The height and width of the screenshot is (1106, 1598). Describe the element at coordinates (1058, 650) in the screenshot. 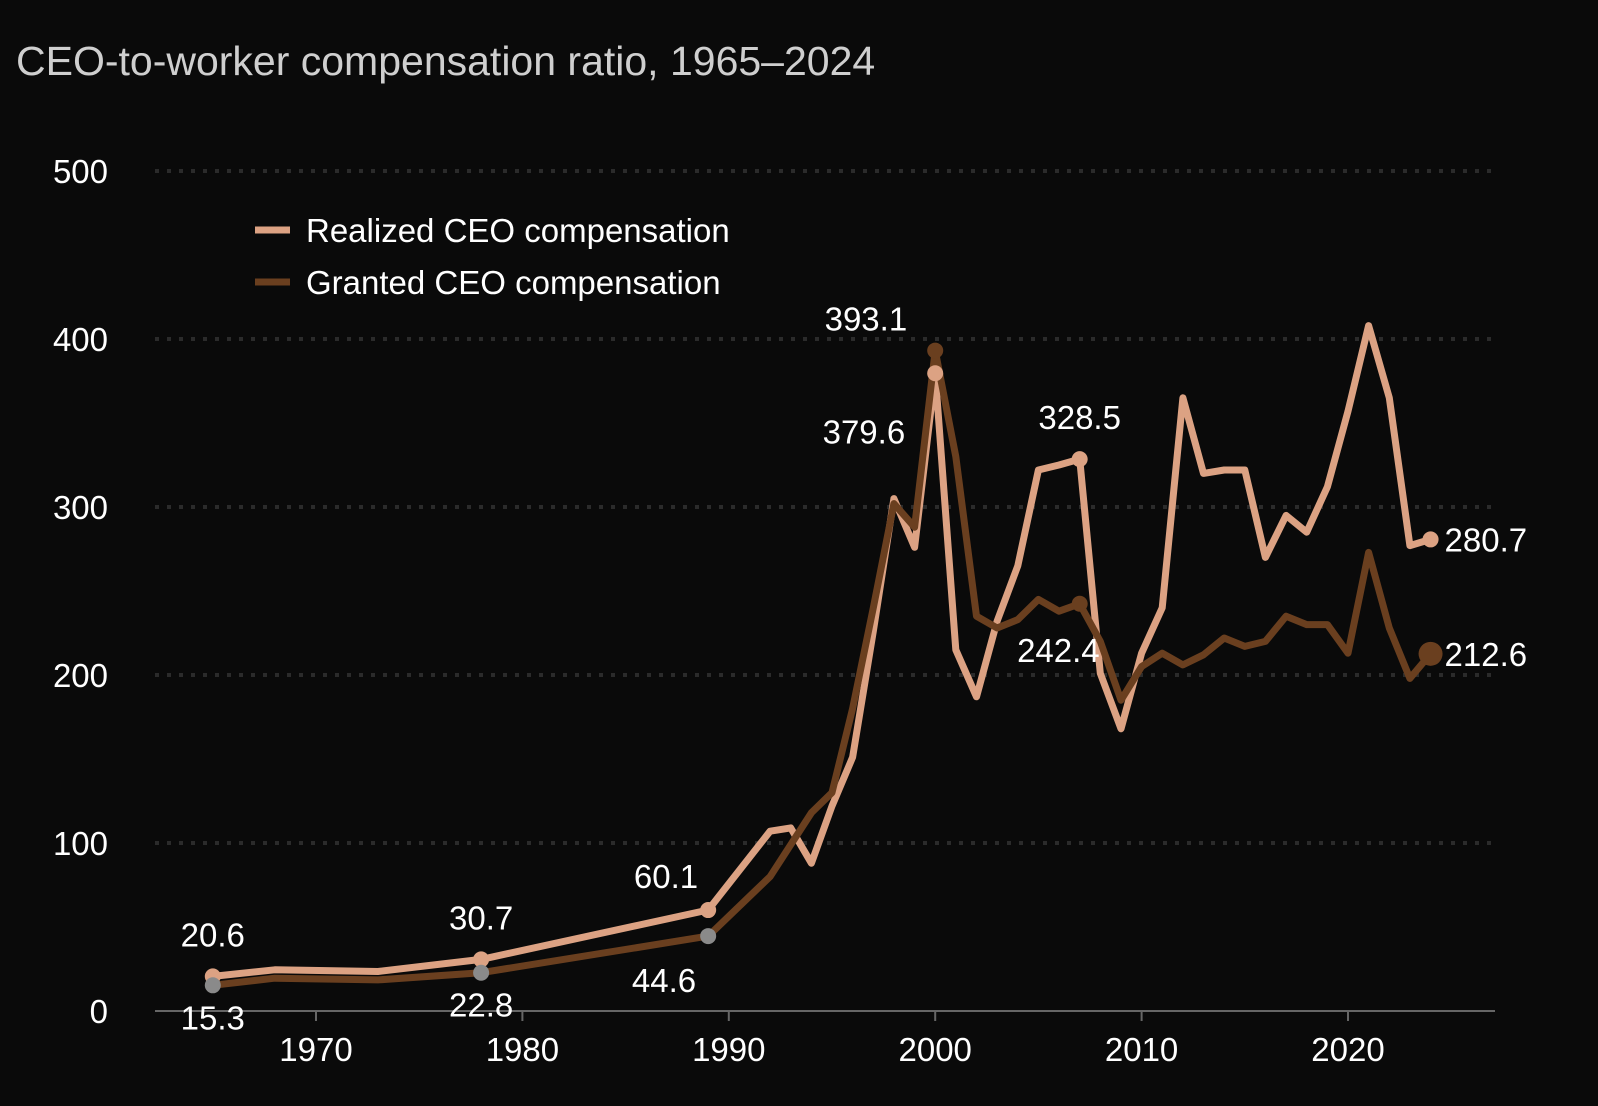

I see `data-label: 242.4` at that location.